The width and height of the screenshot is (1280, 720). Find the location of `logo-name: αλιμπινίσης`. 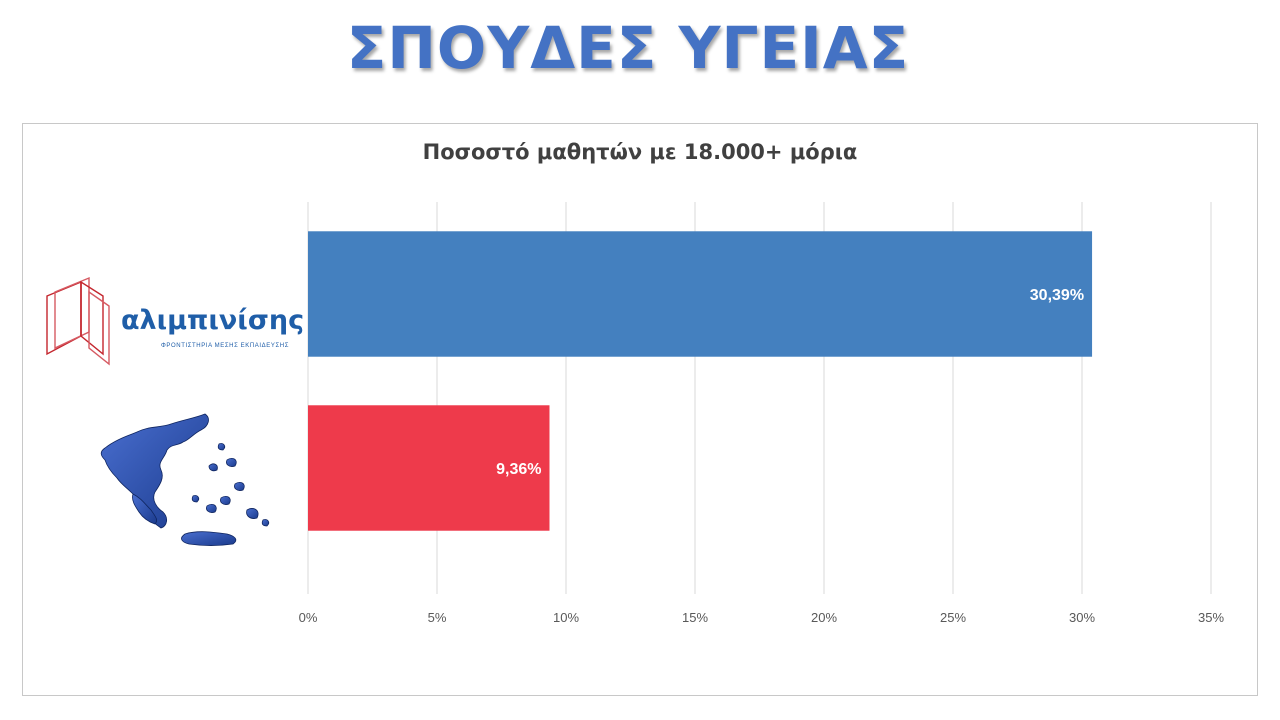

logo-name: αλιμπινίσης is located at coordinates (212, 320).